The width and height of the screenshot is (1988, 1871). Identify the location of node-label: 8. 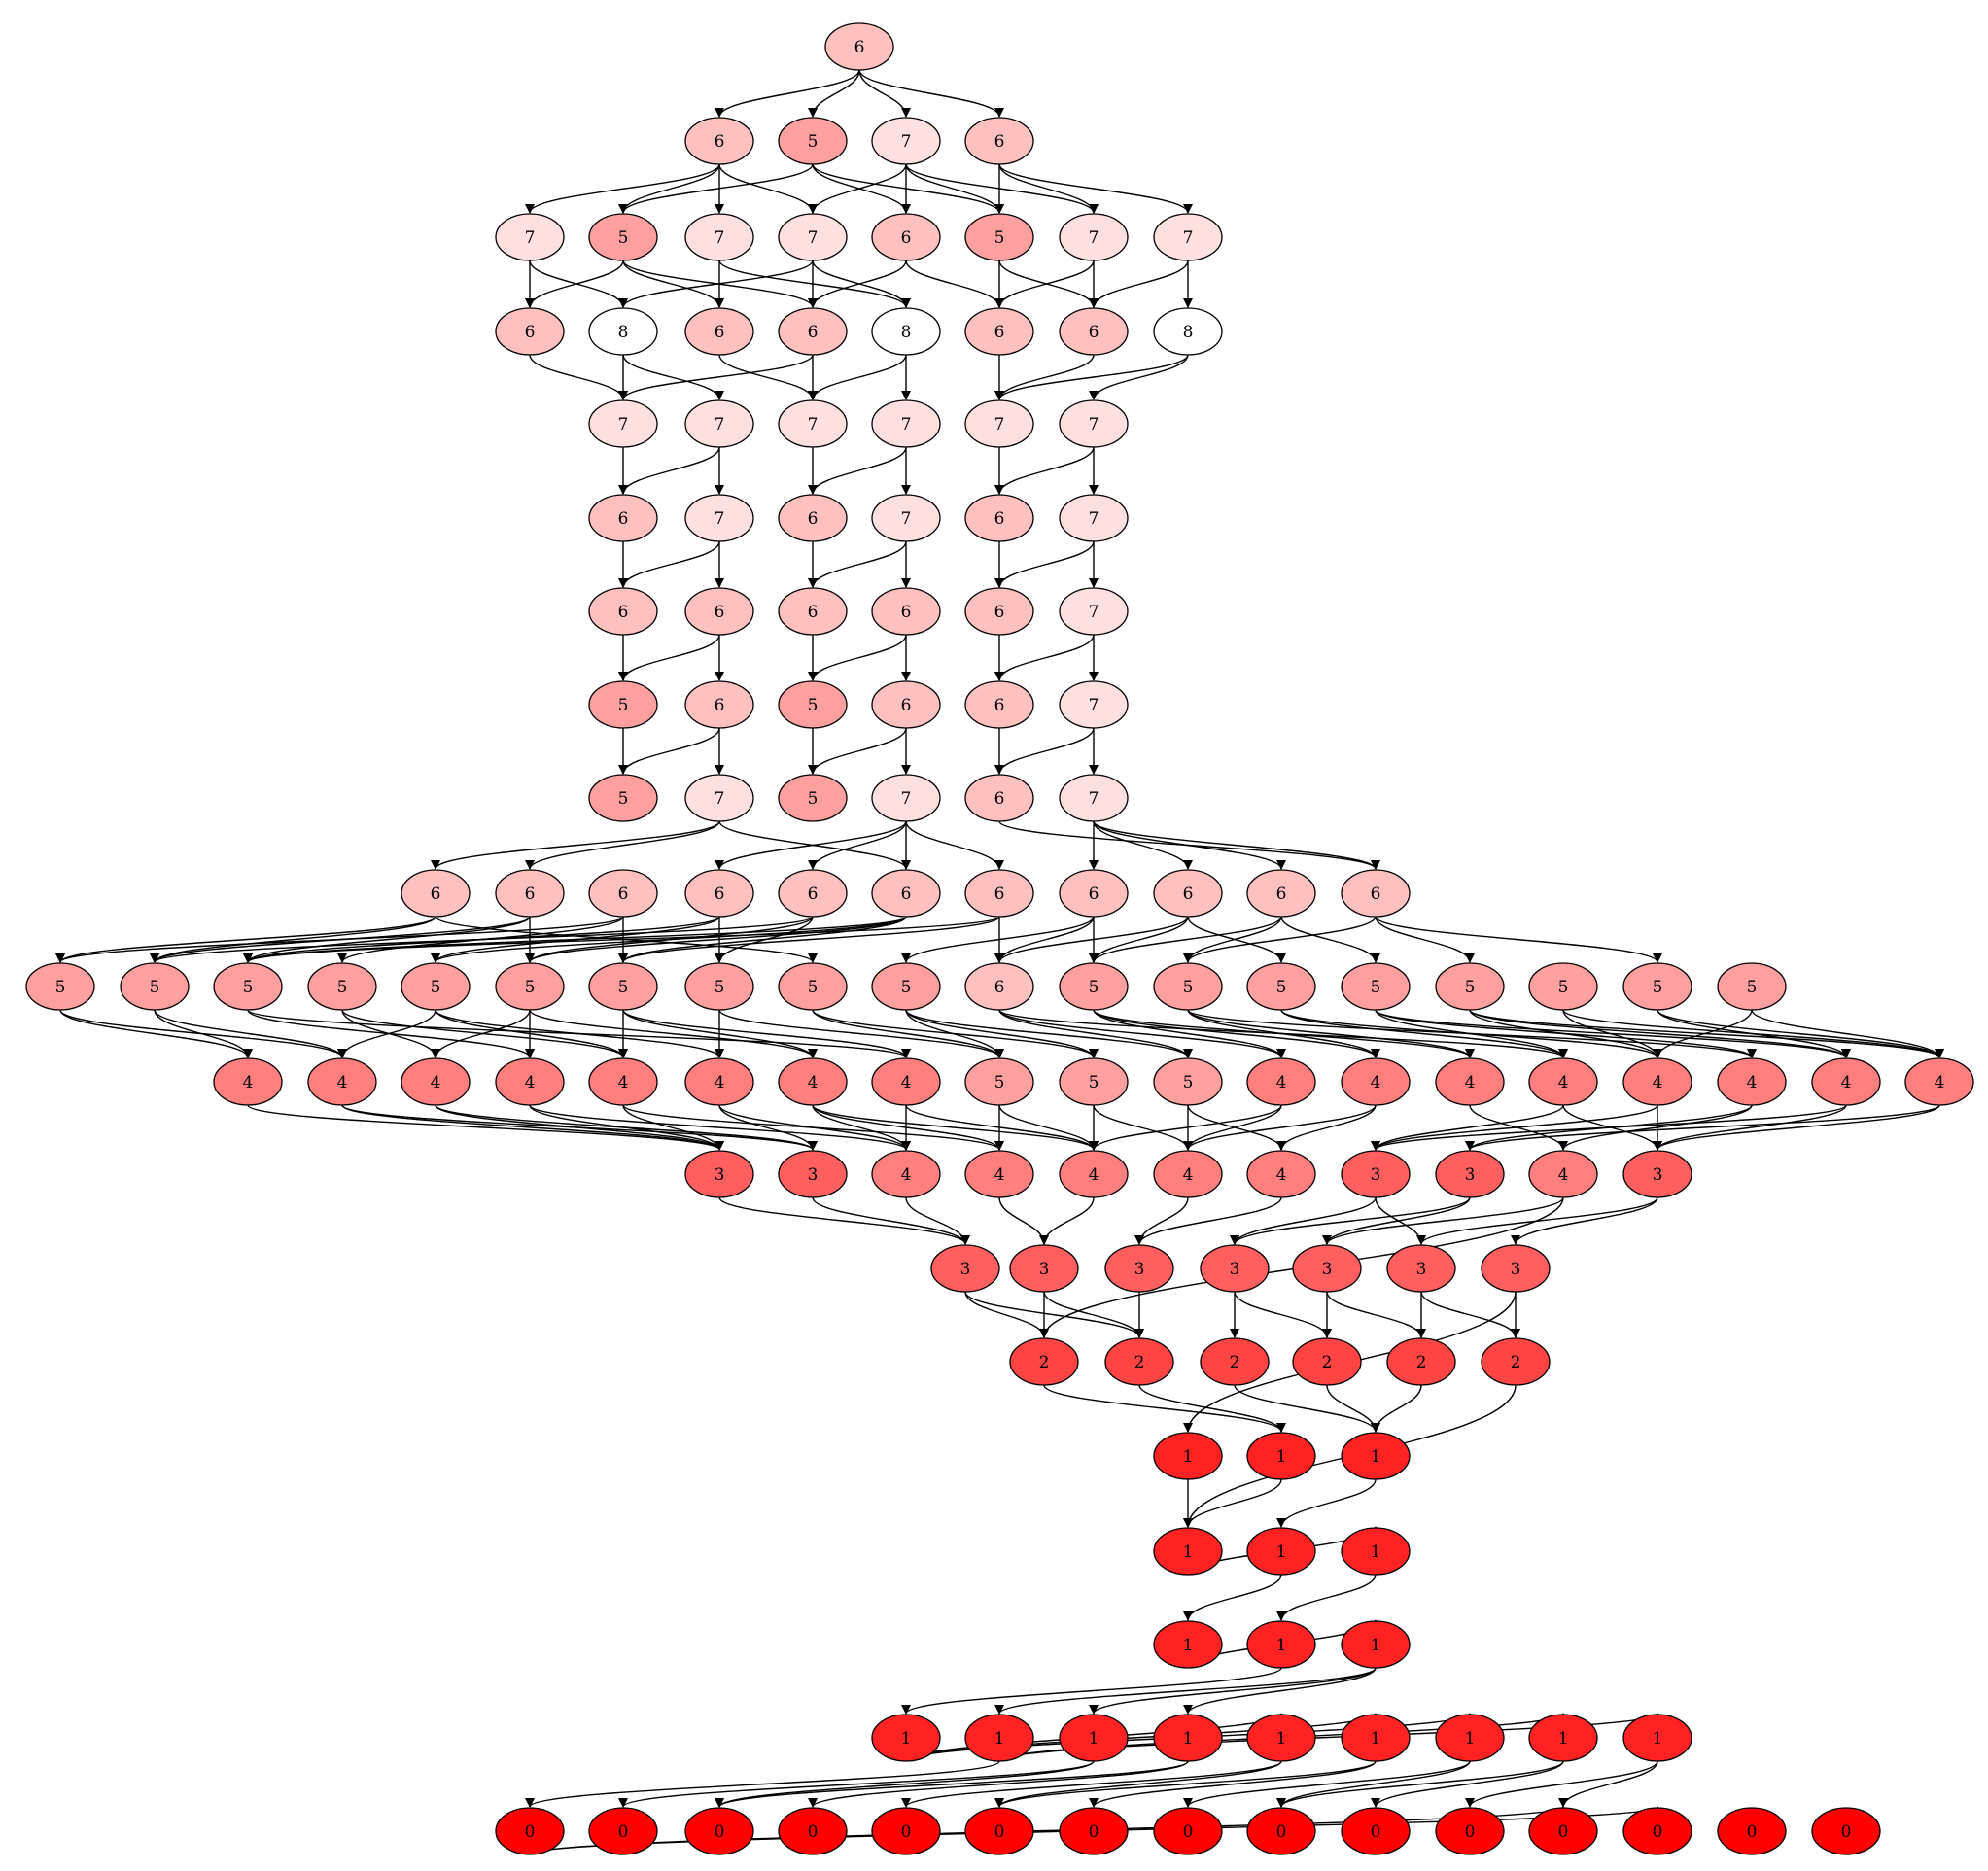
(624, 332).